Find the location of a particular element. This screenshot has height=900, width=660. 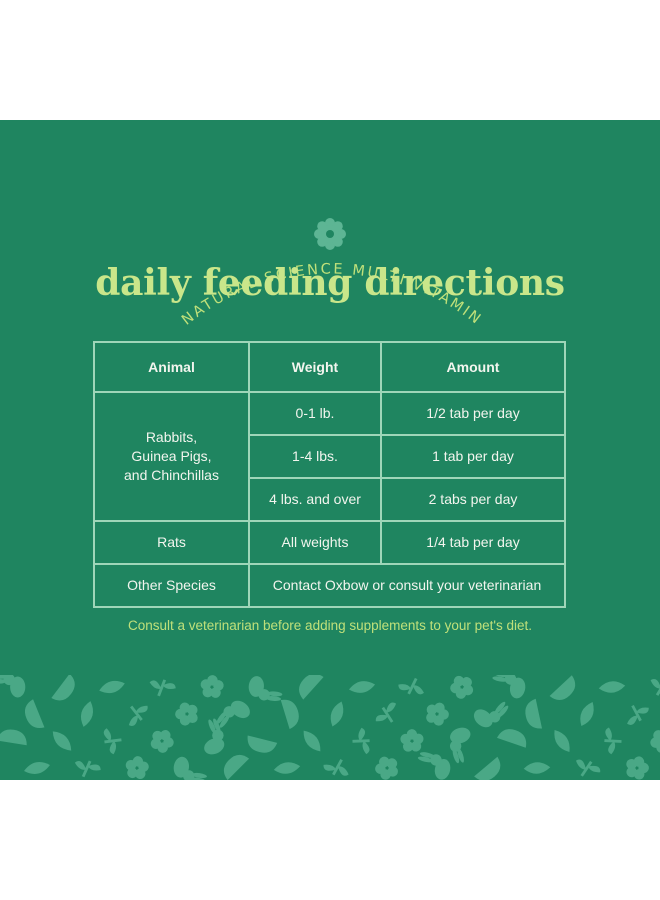

amount-cell: 2 tabs per day is located at coordinates (473, 499).